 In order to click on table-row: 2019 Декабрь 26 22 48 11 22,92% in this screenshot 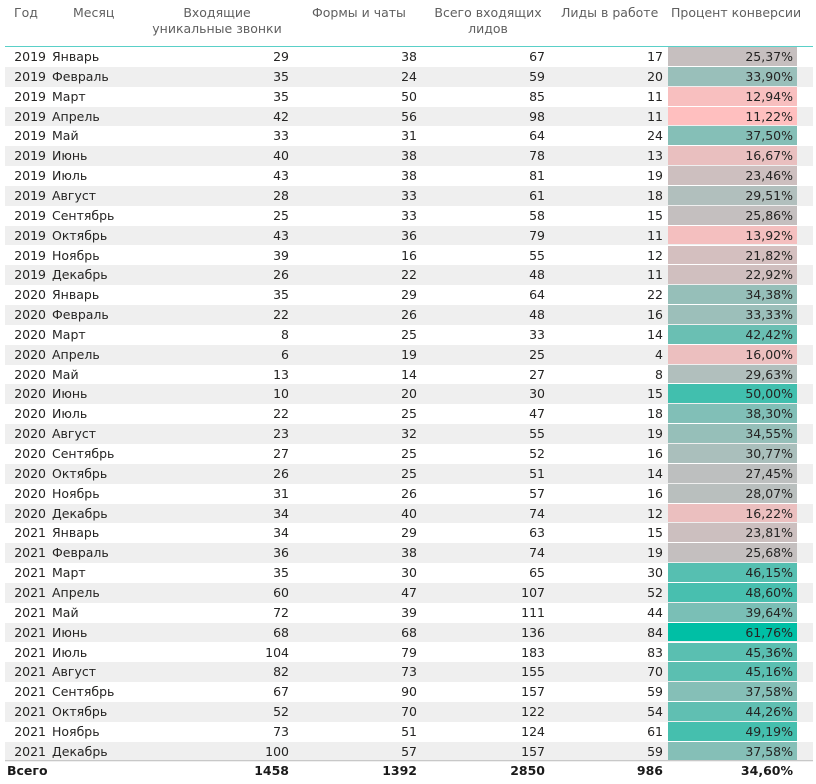, I will do `click(409, 275)`.